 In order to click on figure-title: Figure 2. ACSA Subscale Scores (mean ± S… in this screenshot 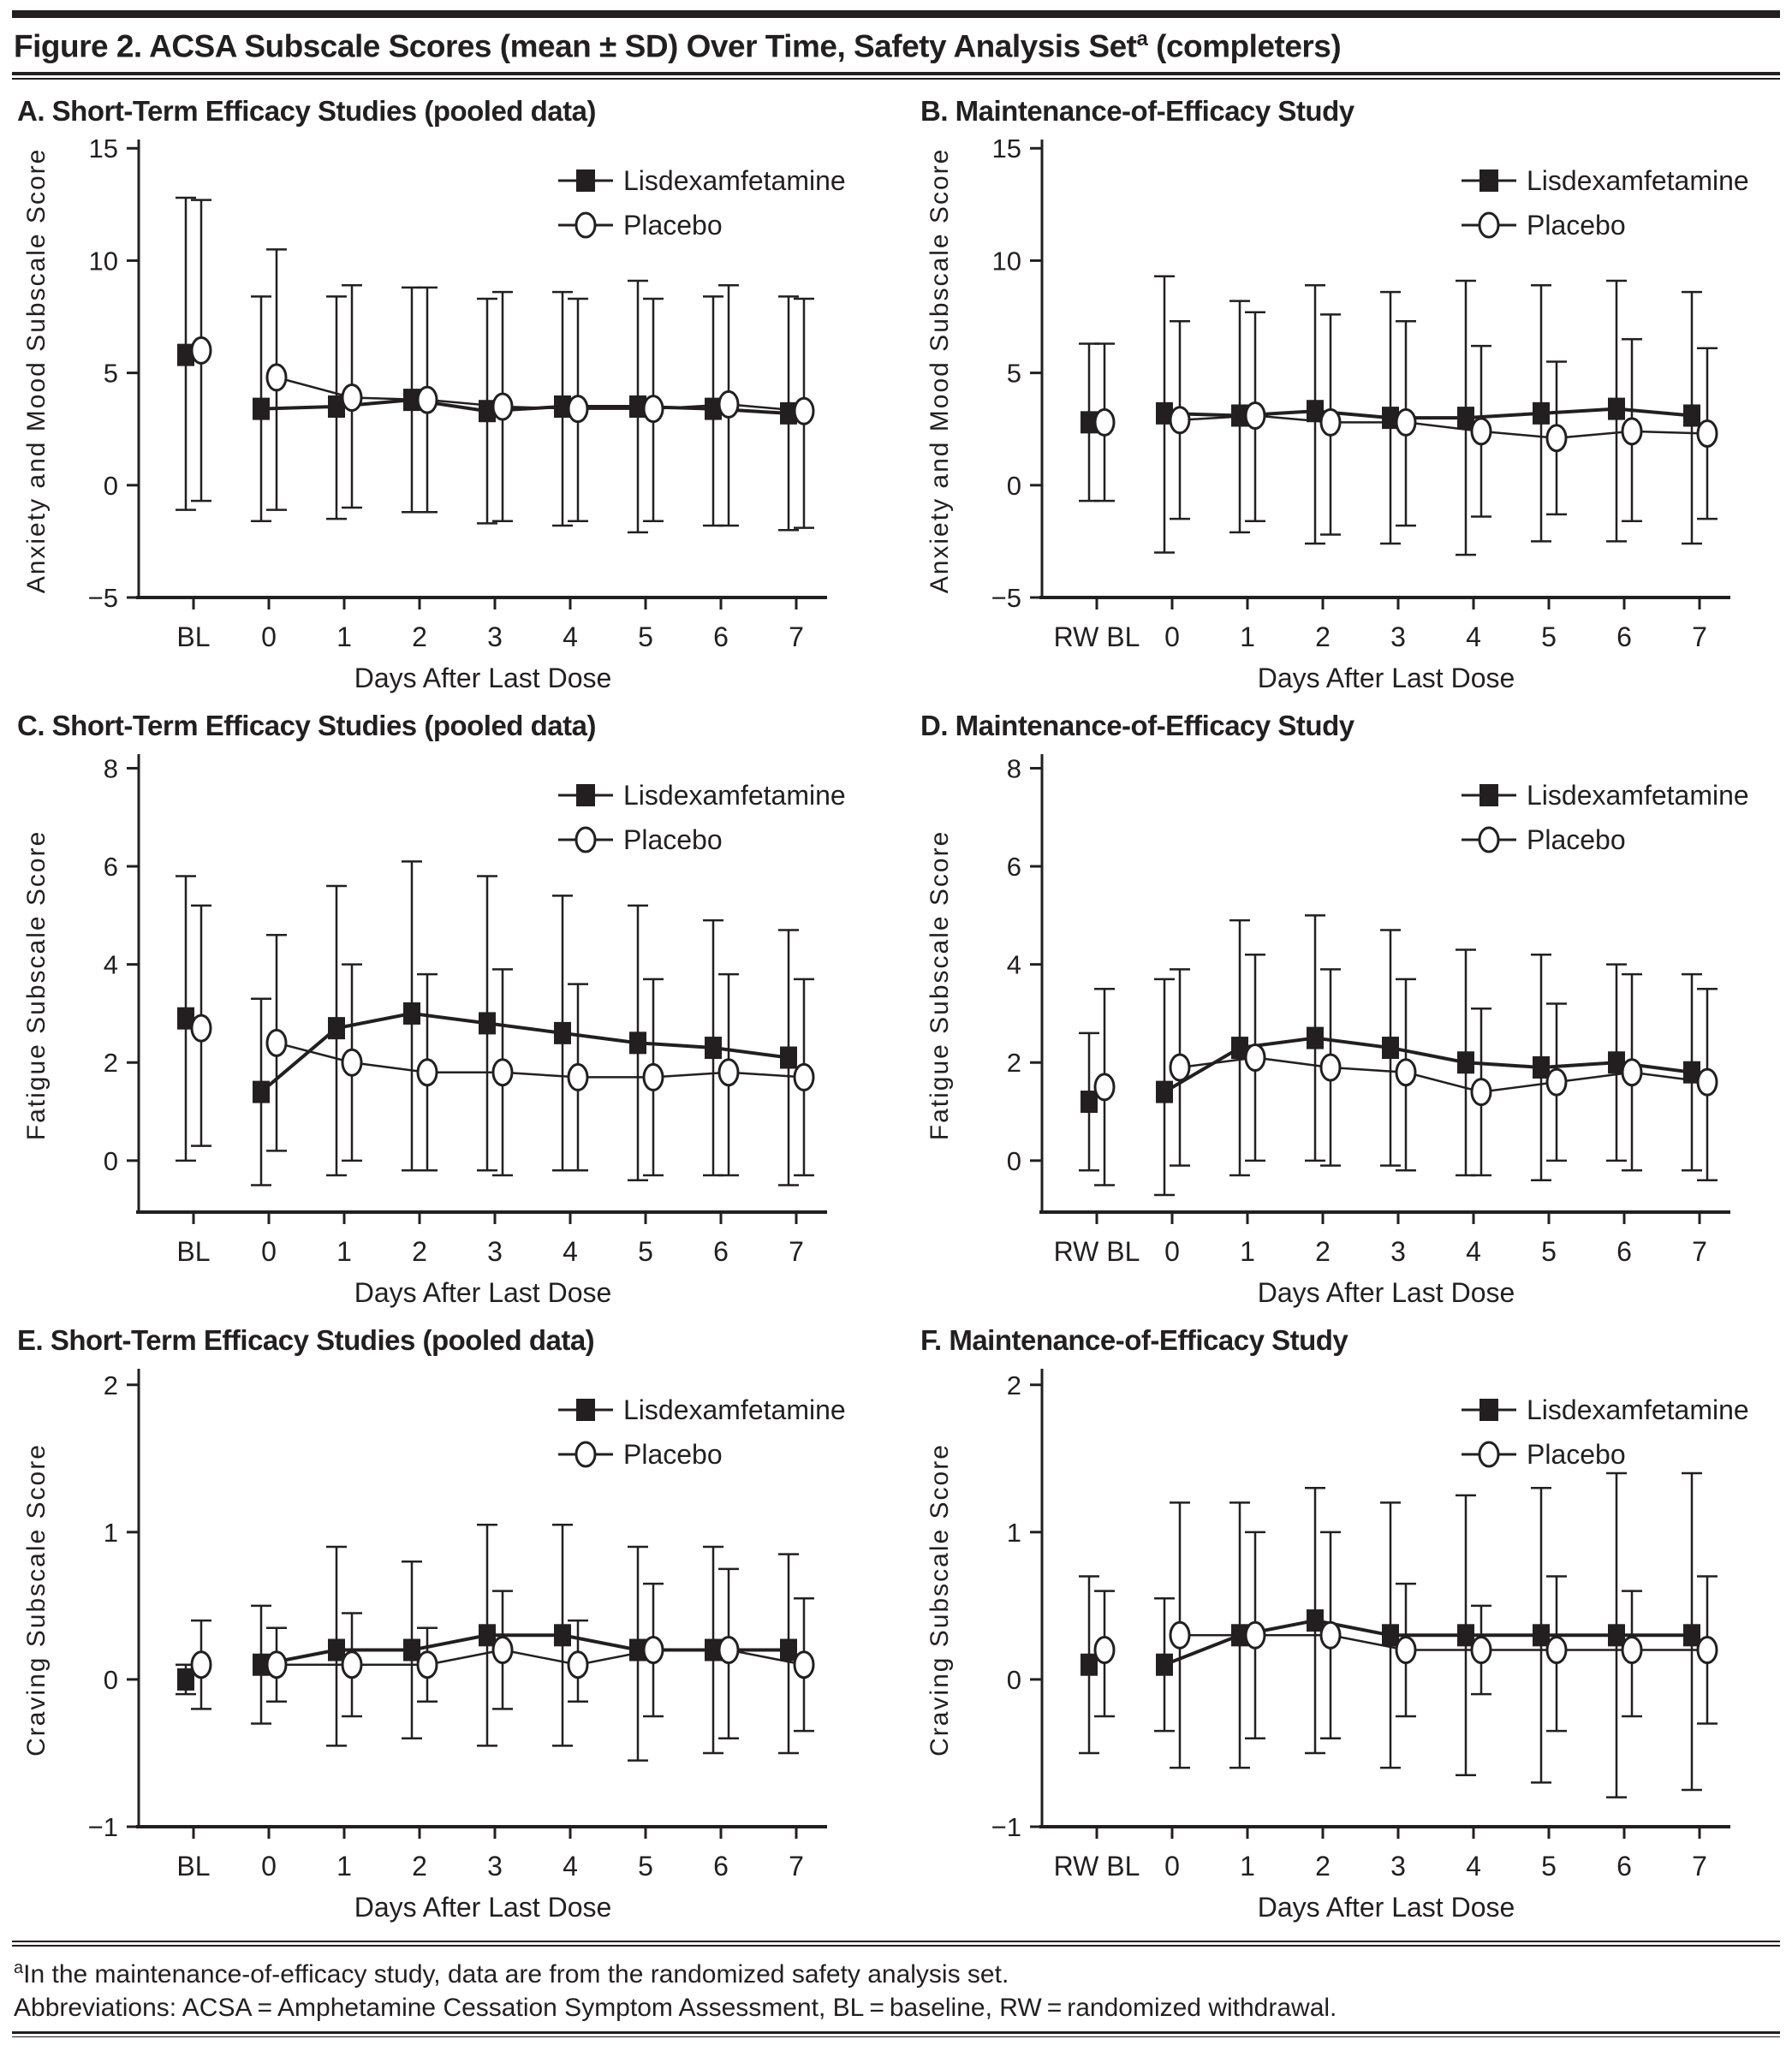, I will do `click(896, 45)`.